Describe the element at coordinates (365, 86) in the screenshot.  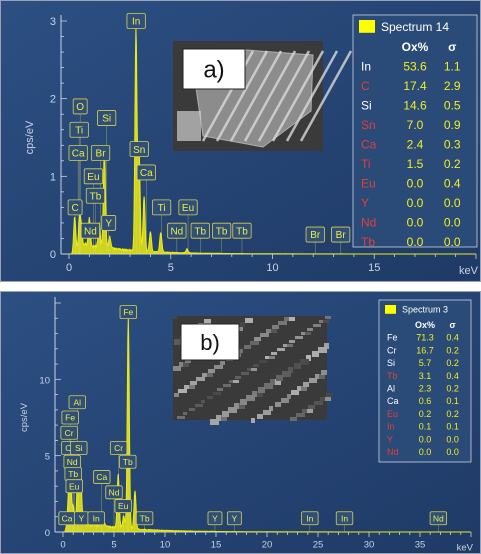
I see `legend-element: C` at that location.